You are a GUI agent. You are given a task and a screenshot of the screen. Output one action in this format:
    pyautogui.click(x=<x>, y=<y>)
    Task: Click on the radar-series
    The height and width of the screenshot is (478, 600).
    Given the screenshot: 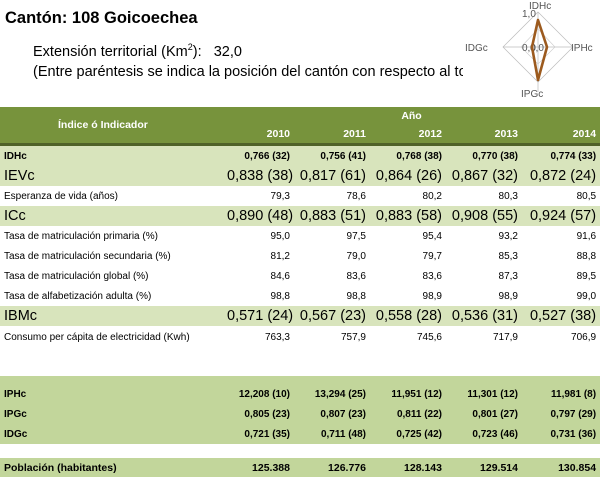 What is the action you would take?
    pyautogui.click(x=539, y=50)
    